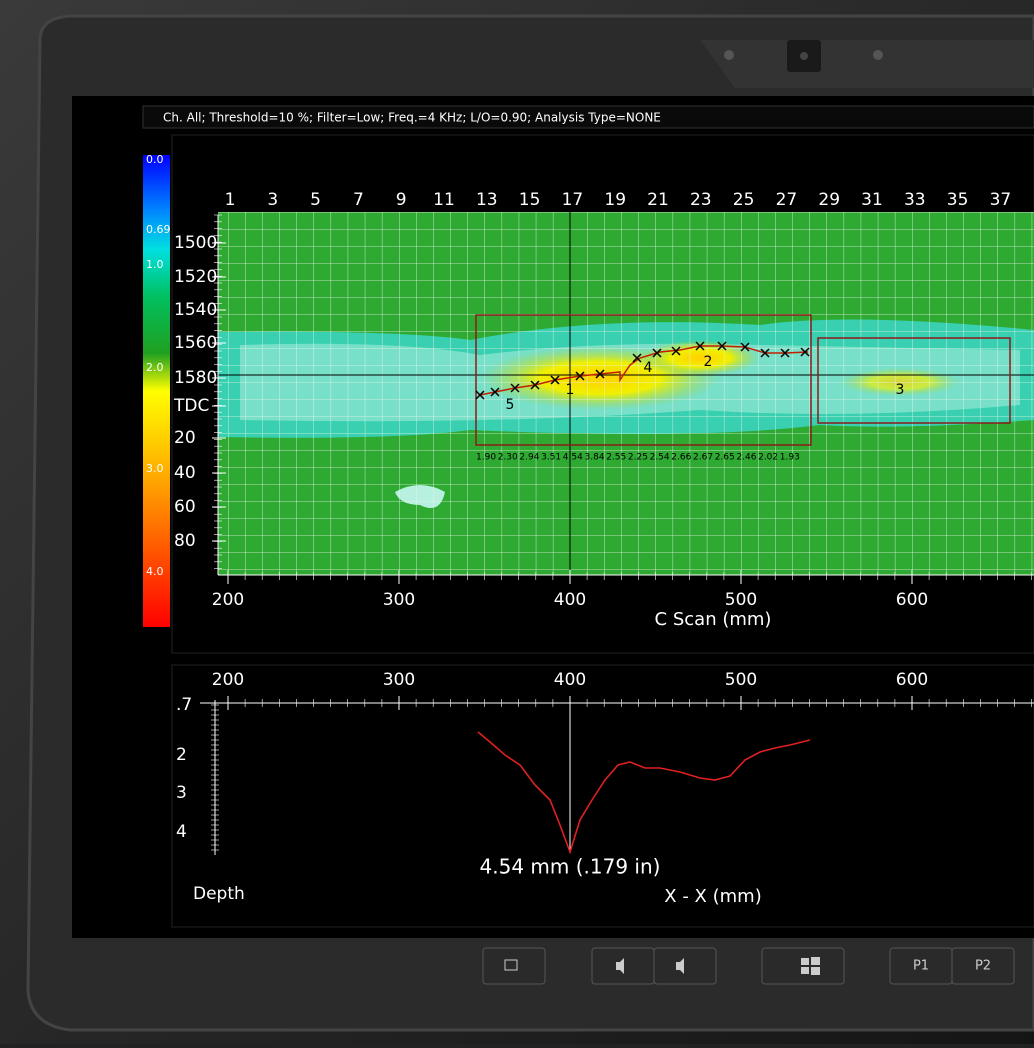 The image size is (1034, 1048). Describe the element at coordinates (644, 793) in the screenshot. I see `depth-profile` at that location.